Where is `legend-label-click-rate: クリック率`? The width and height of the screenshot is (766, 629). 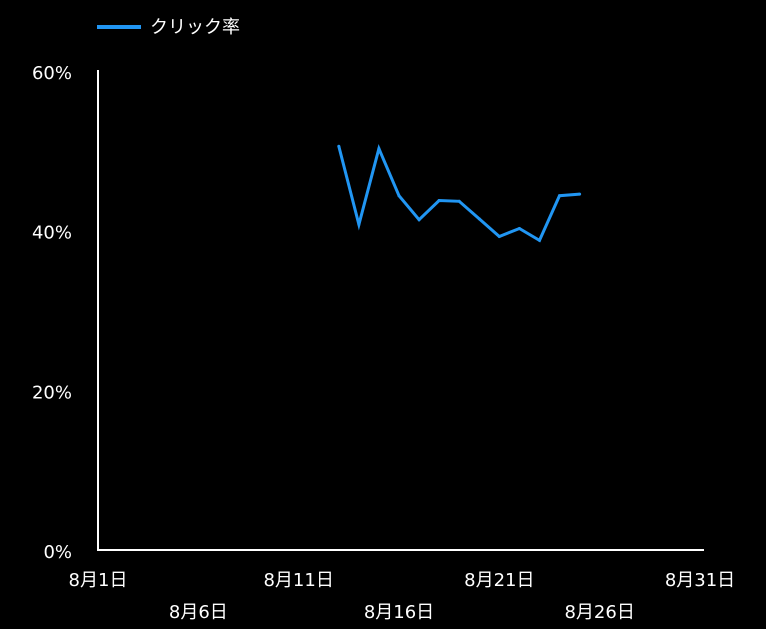 legend-label-click-rate: クリック率 is located at coordinates (195, 27).